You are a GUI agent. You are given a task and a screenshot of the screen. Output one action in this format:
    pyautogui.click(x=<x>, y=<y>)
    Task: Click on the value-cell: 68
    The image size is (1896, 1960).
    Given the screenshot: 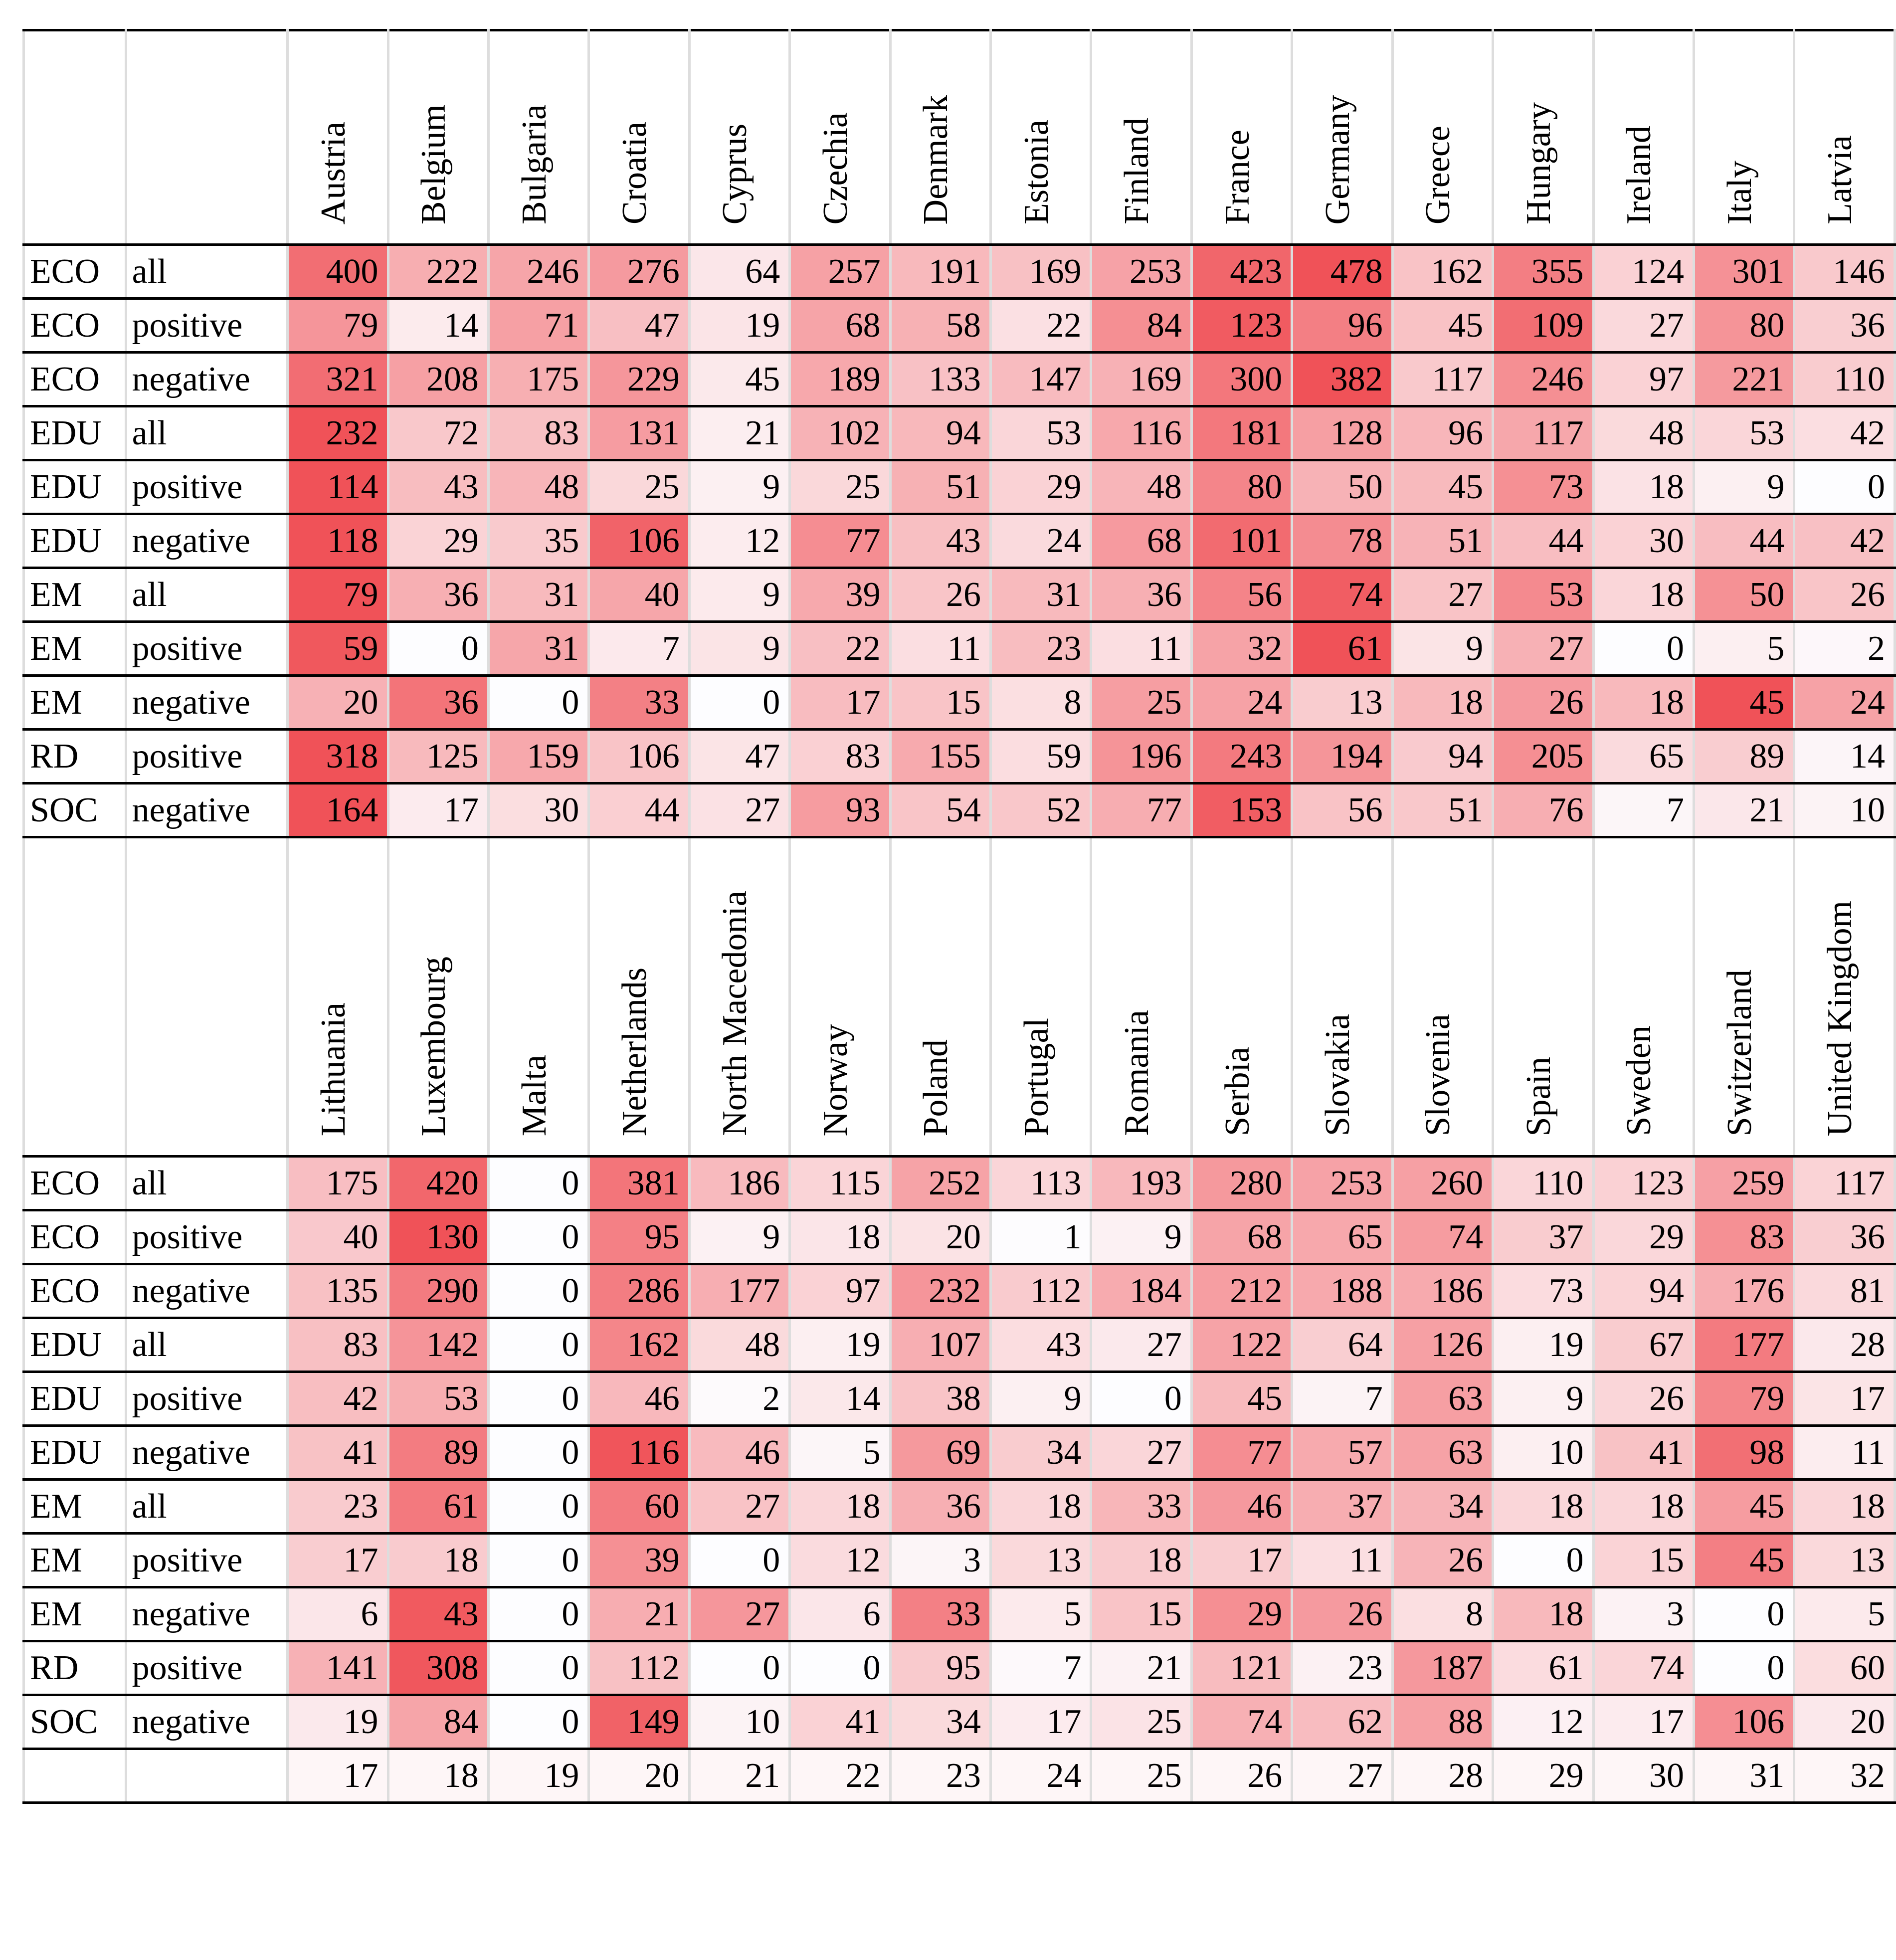 What is the action you would take?
    pyautogui.click(x=840, y=326)
    